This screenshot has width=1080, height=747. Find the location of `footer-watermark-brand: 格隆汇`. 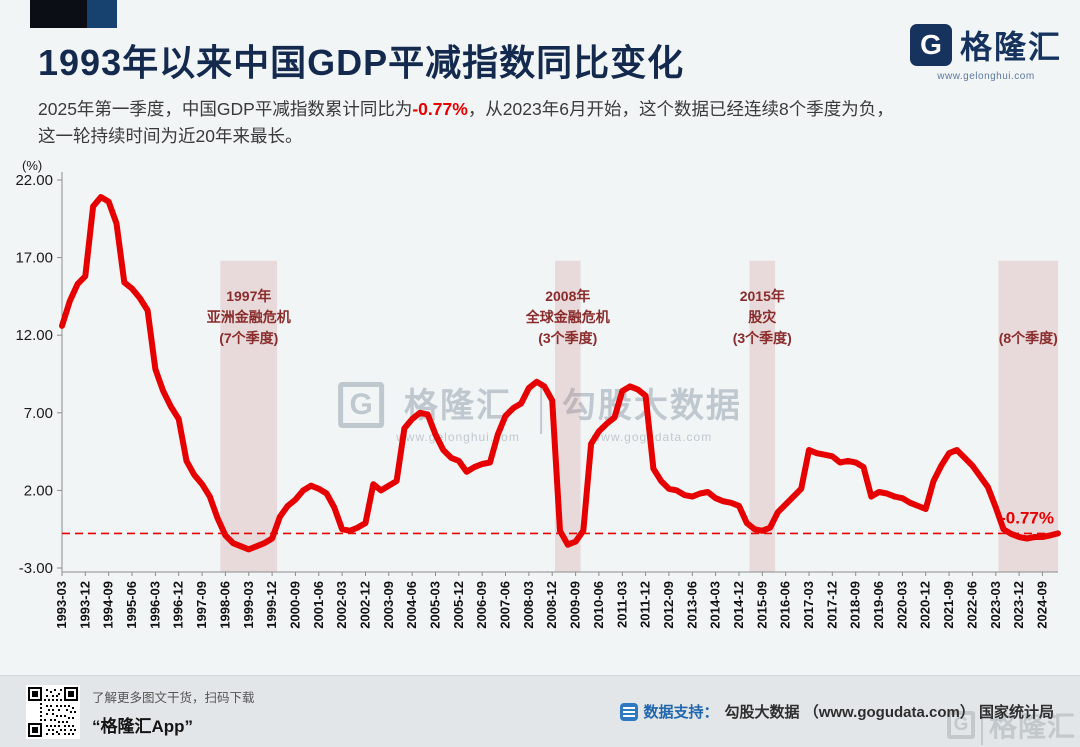

footer-watermark-brand: 格隆汇 is located at coordinates (1028, 725).